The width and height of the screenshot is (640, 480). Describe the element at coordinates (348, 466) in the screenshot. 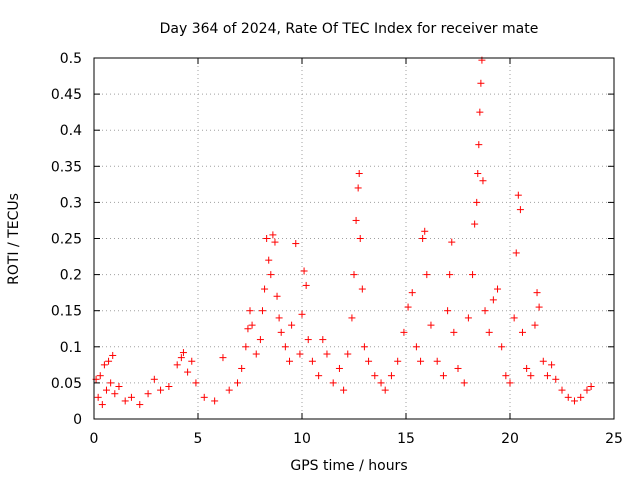

I see `x-axis-label: GPS time / hours` at that location.